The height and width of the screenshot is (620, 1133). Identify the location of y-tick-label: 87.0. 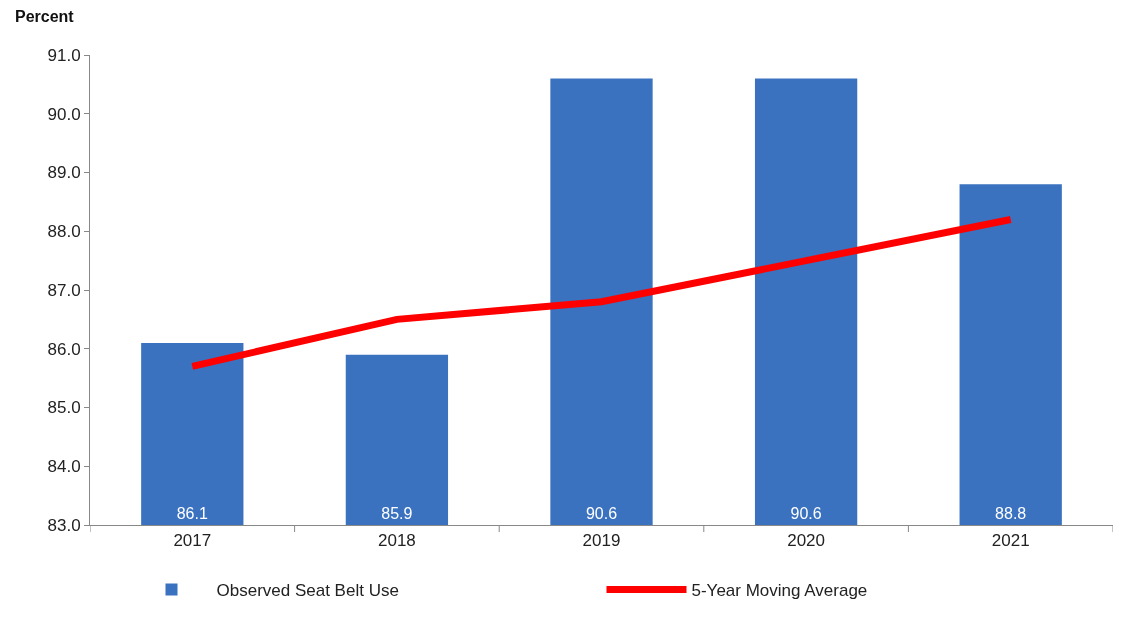
(64, 290).